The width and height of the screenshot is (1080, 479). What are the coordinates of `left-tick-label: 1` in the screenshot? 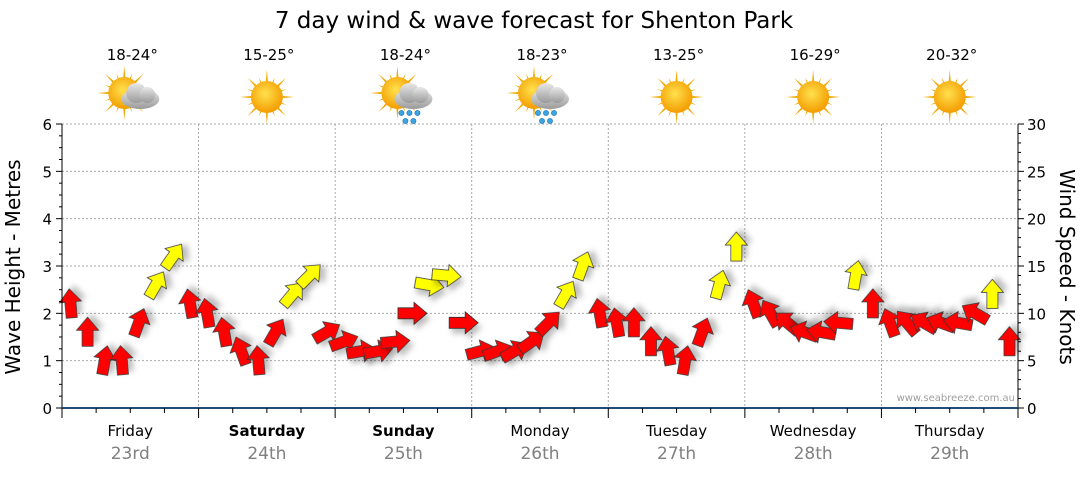 It's located at (47, 362).